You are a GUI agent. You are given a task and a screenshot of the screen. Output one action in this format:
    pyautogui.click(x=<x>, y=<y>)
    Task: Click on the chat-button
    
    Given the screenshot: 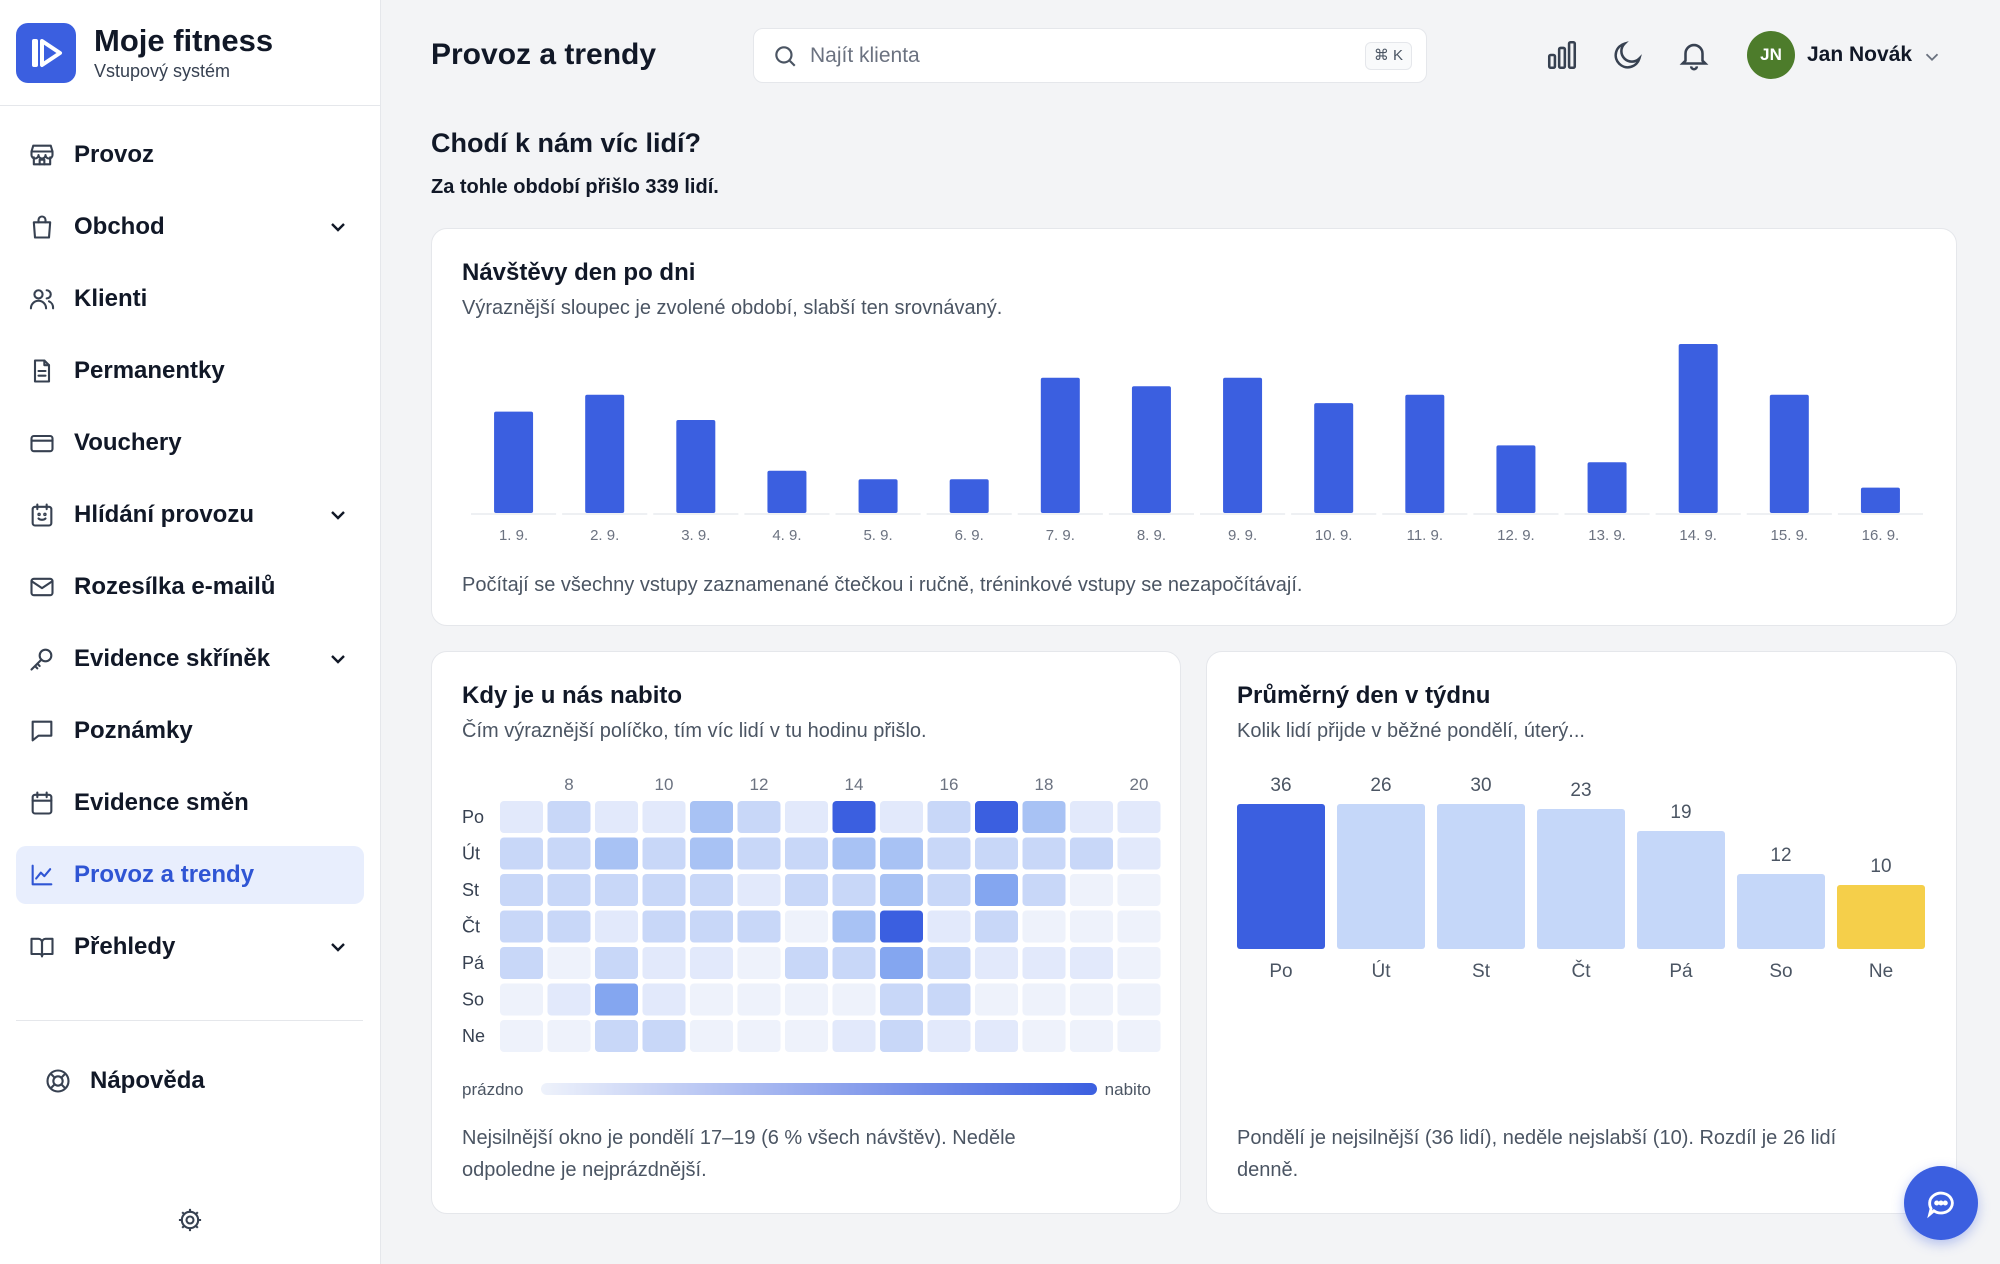 What is the action you would take?
    pyautogui.click(x=1941, y=1203)
    